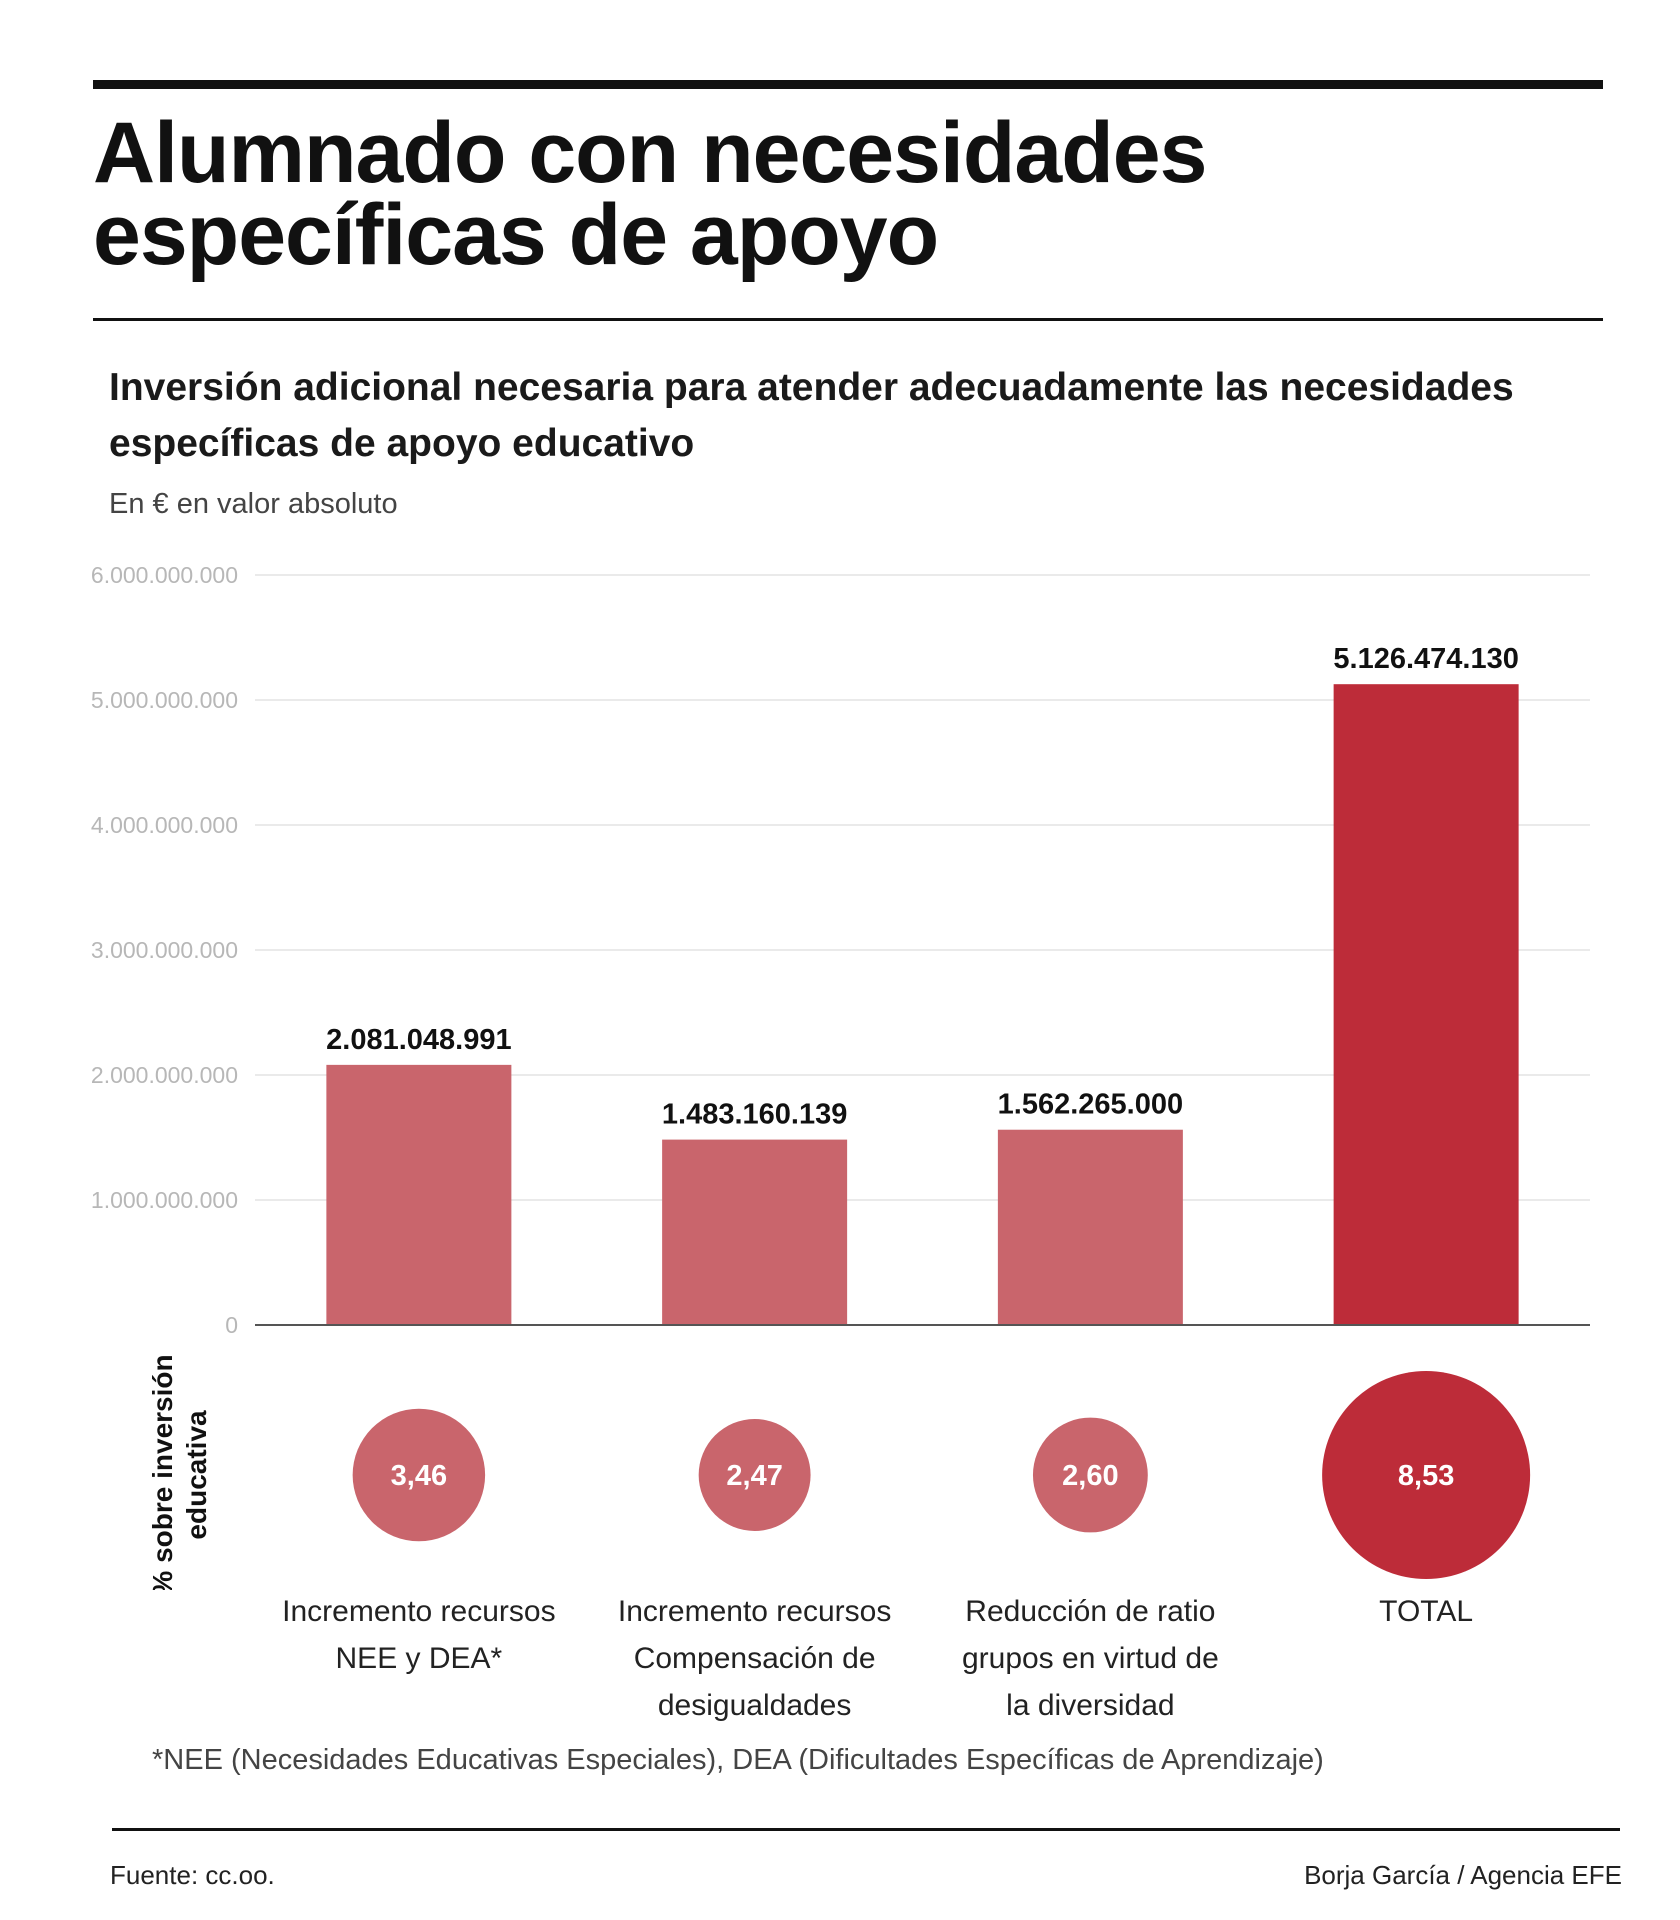  I want to click on title-rule, so click(848, 319).